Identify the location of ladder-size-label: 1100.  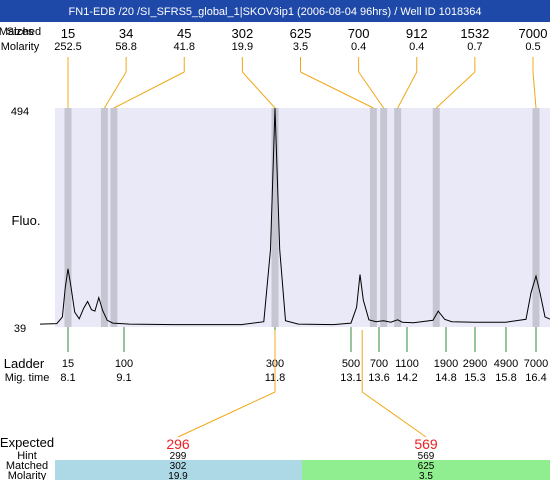
(407, 364).